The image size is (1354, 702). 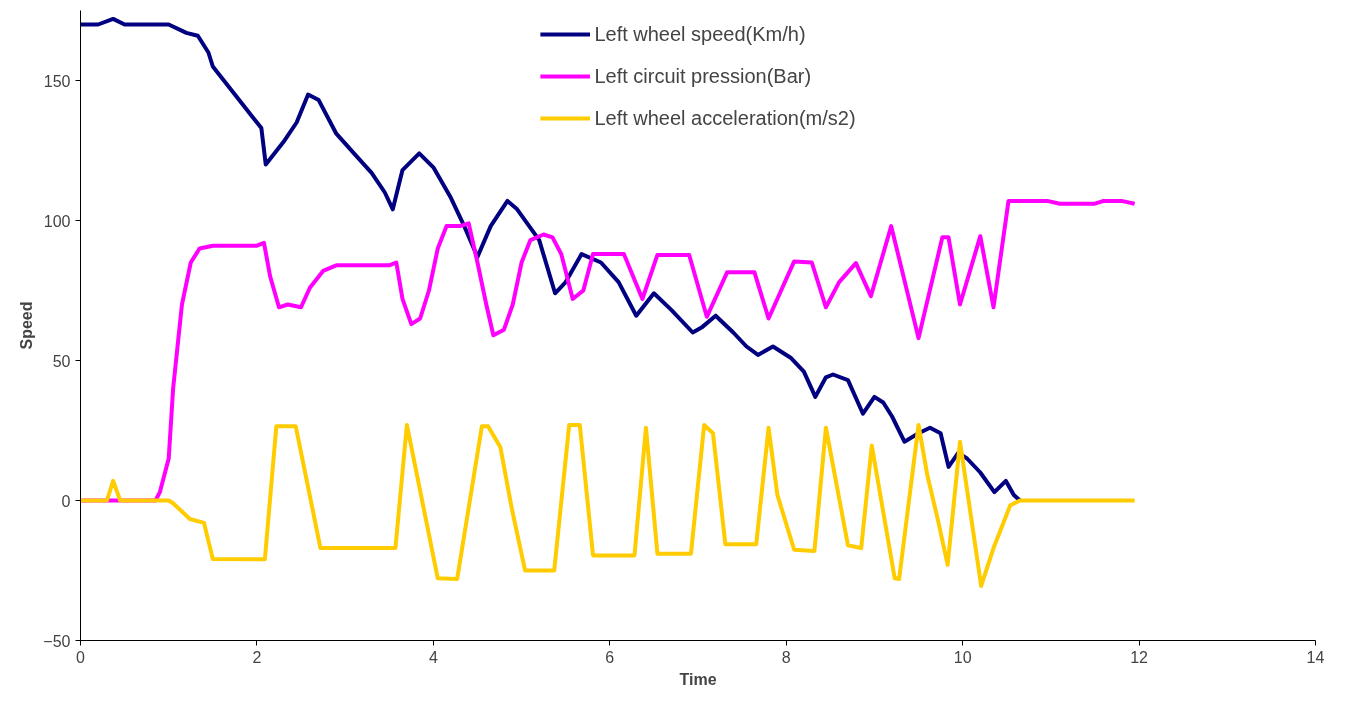 What do you see at coordinates (962, 657) in the screenshot?
I see `x-tick-label: 10` at bounding box center [962, 657].